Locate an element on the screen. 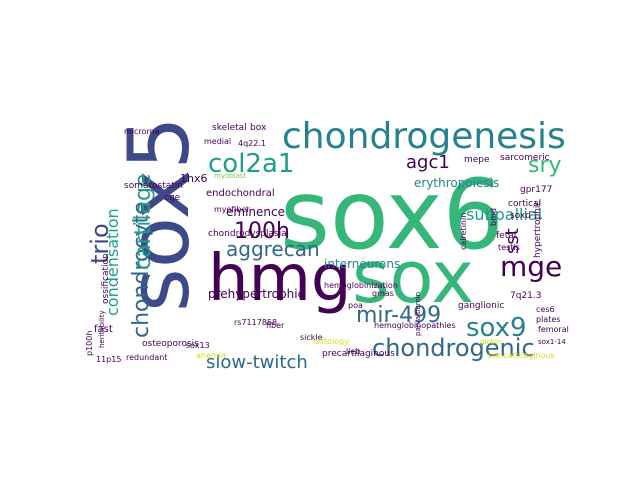 The height and width of the screenshot is (480, 640). cloud-word: sox9 is located at coordinates (496, 328).